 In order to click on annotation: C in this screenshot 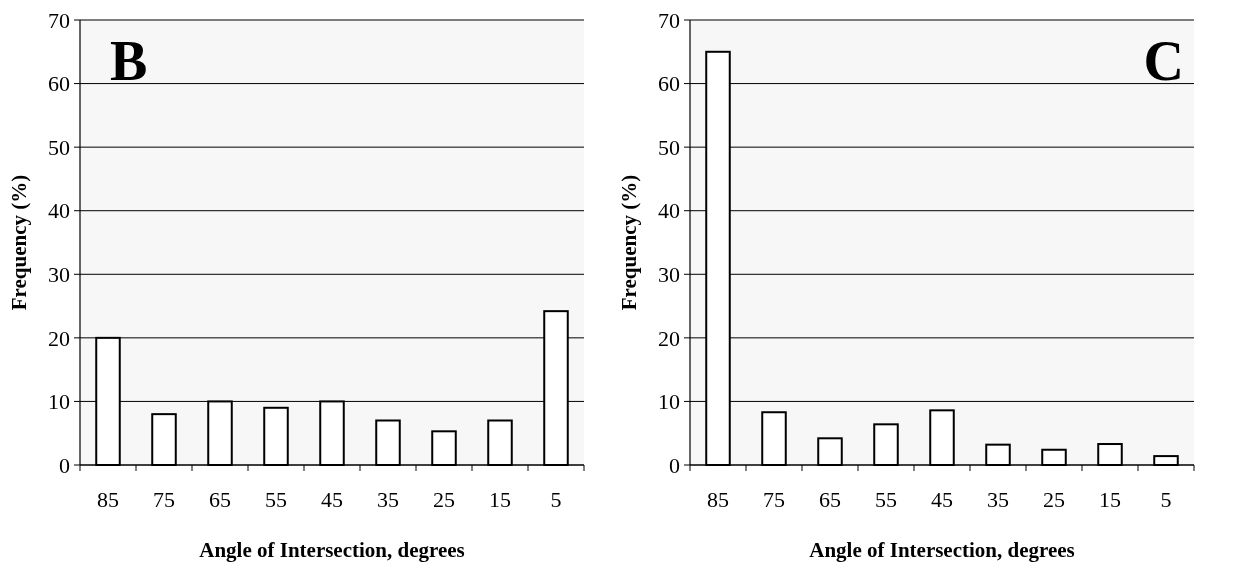, I will do `click(1163, 61)`.